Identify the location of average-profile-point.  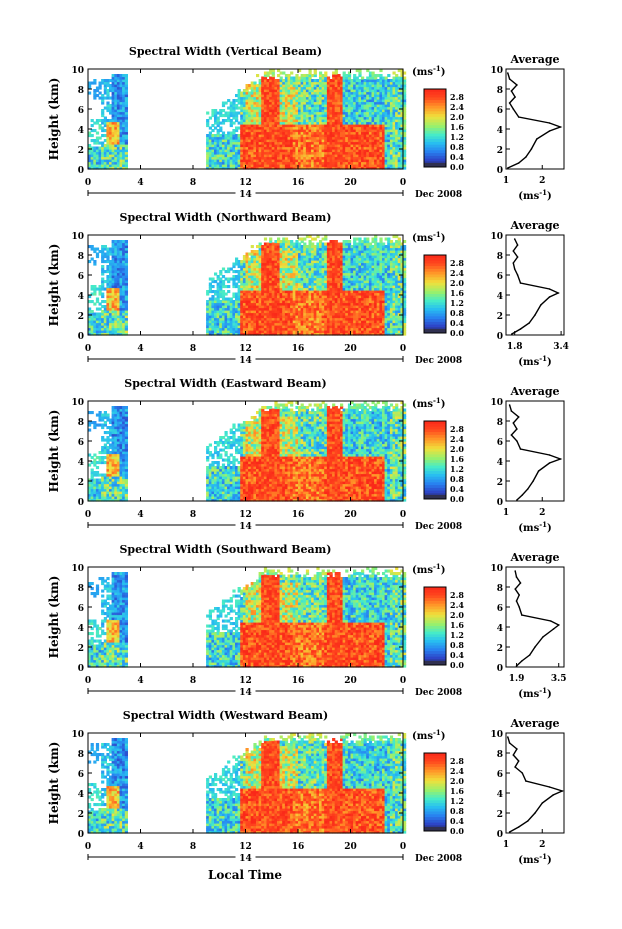
(511, 91).